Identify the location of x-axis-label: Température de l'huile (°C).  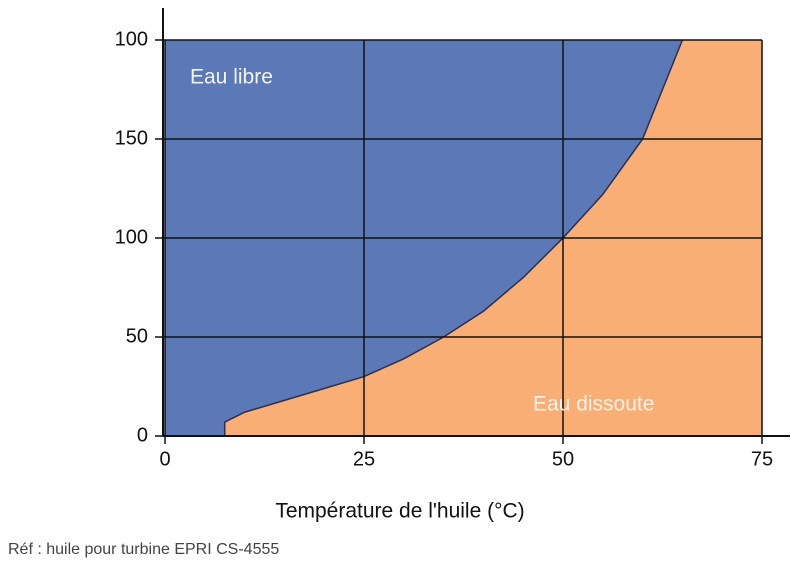
(399, 511).